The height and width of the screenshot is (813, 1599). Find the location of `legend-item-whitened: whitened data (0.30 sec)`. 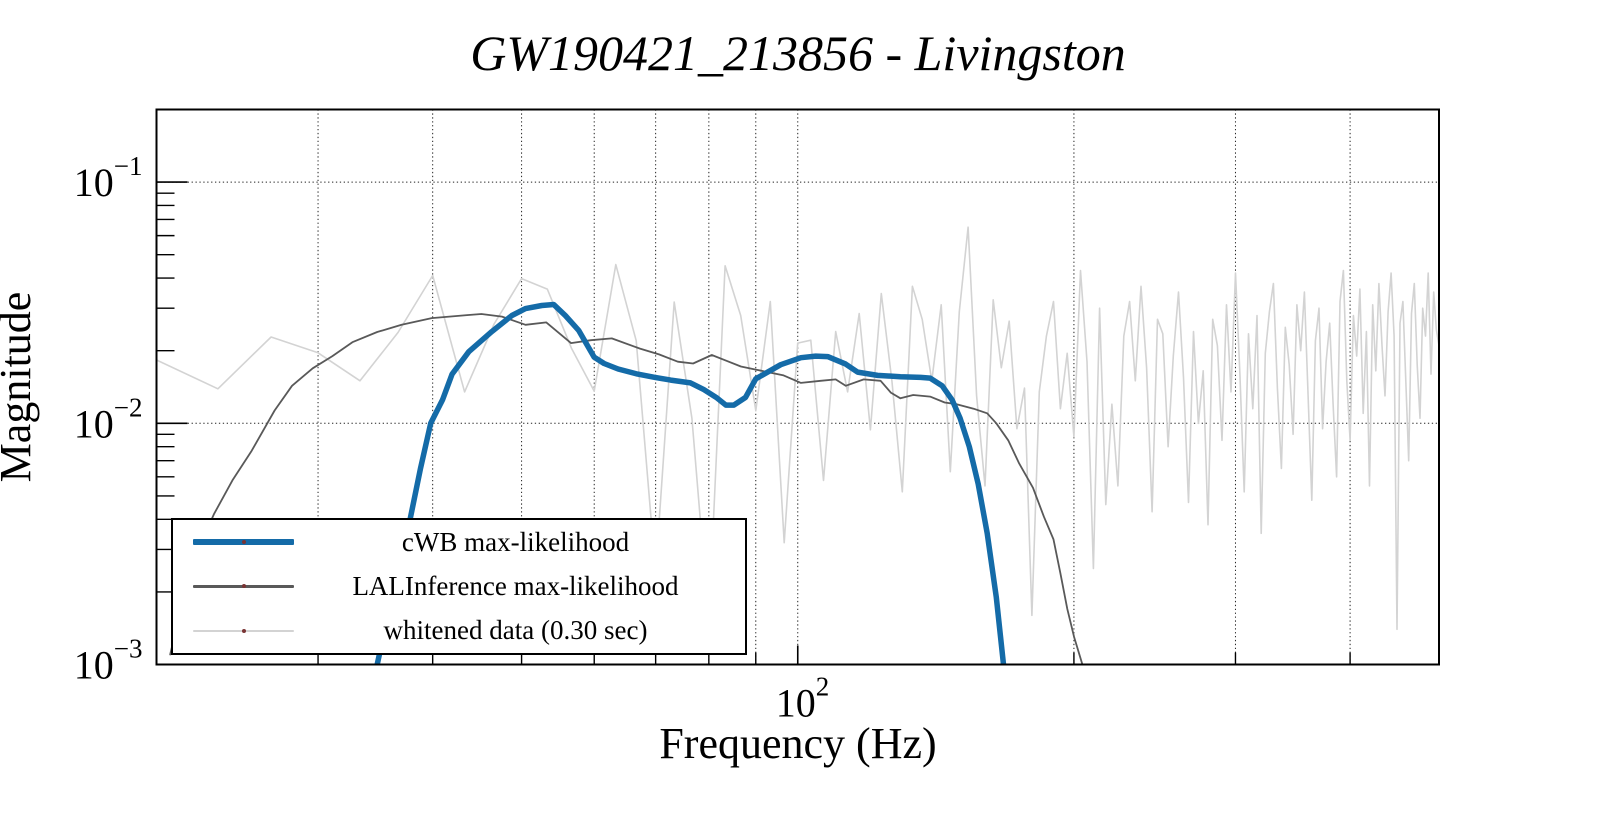

legend-item-whitened: whitened data (0.30 sec) is located at coordinates (459, 631).